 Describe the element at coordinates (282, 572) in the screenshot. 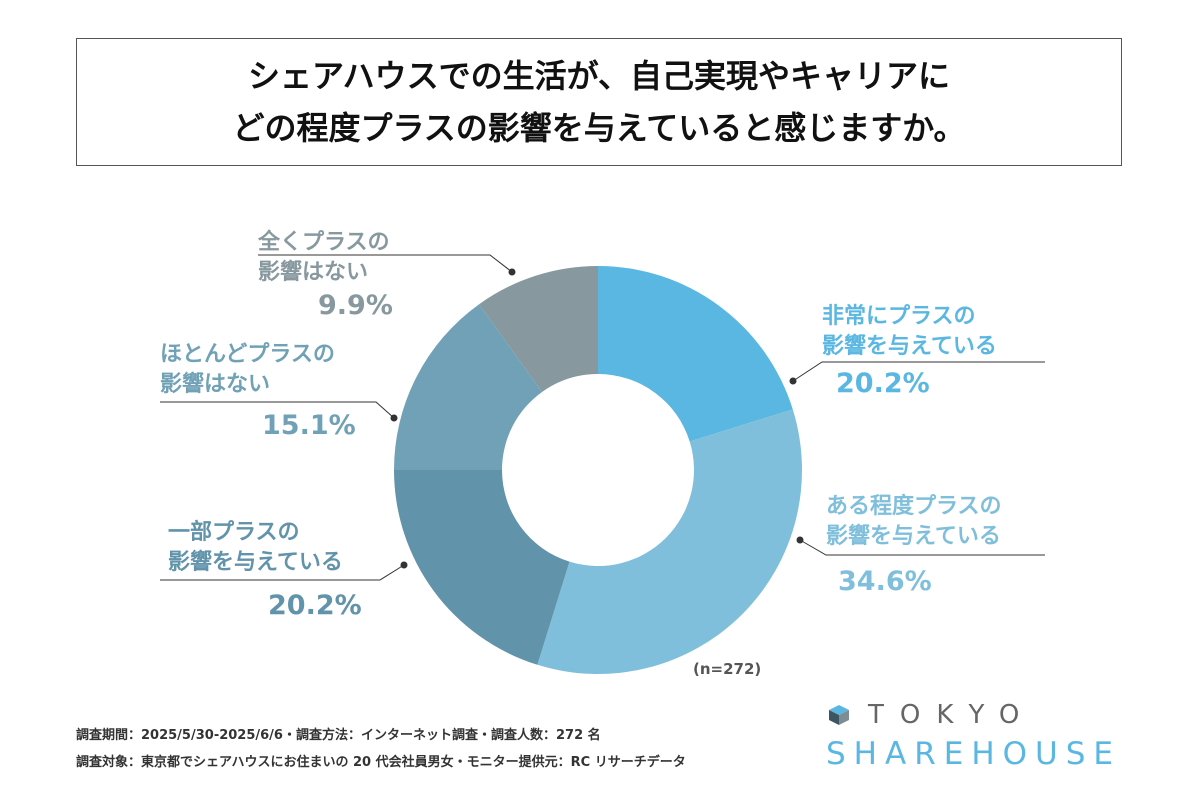

I see `leader-partly-positive` at that location.